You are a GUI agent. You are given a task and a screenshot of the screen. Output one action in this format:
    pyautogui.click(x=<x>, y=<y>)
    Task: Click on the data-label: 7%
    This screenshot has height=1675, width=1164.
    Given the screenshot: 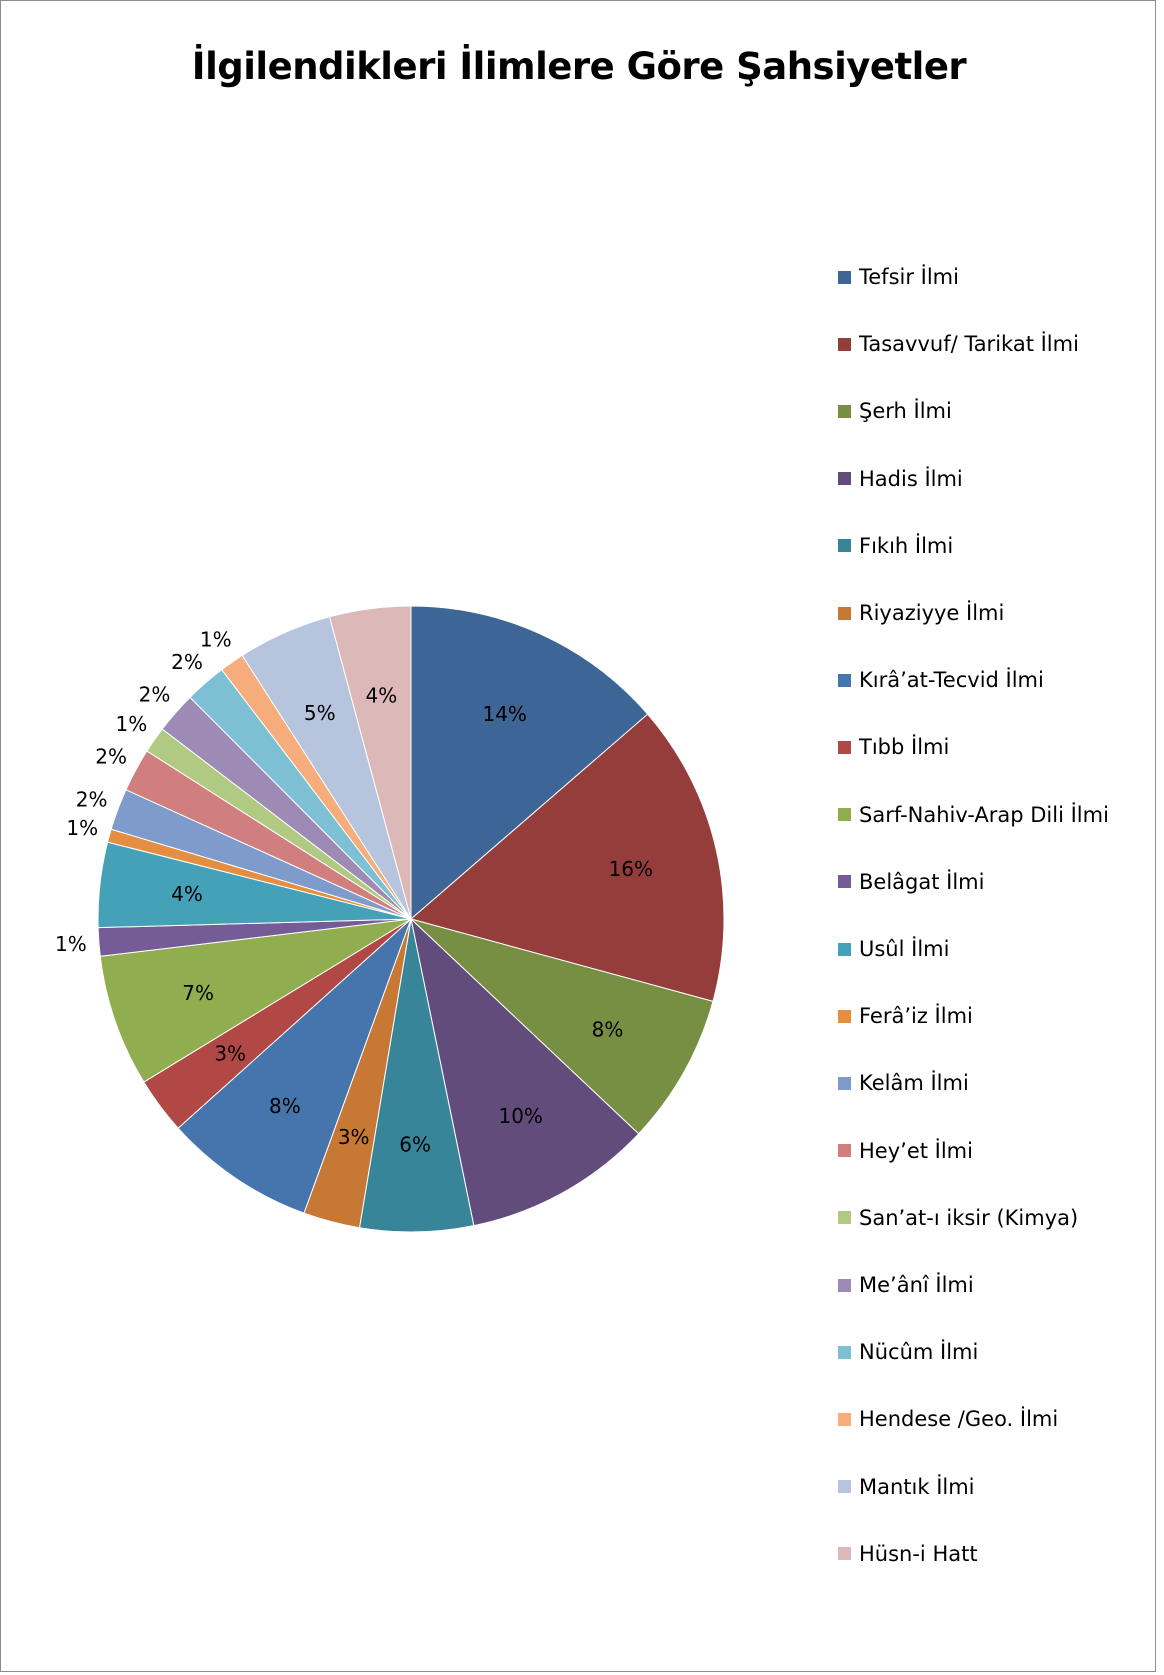 What is the action you would take?
    pyautogui.click(x=198, y=993)
    